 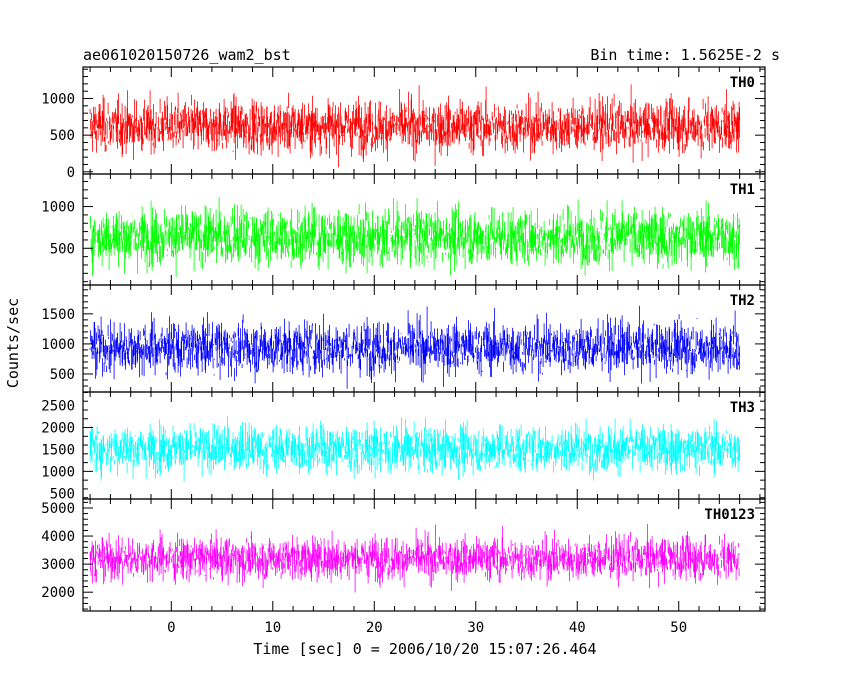 I want to click on x-axis: 0 10 20 30 40 50, so click(x=427, y=628).